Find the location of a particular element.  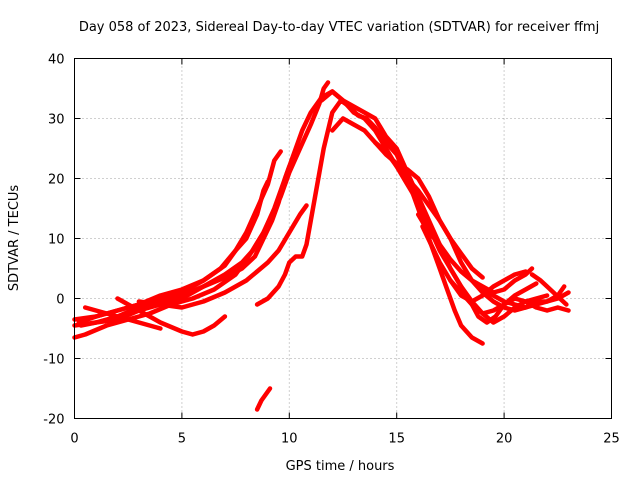

x-tick-label: 20 is located at coordinates (504, 439).